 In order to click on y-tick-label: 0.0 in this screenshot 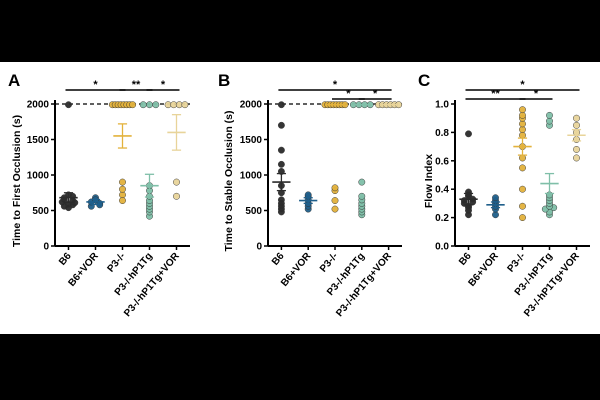, I will do `click(442, 247)`.